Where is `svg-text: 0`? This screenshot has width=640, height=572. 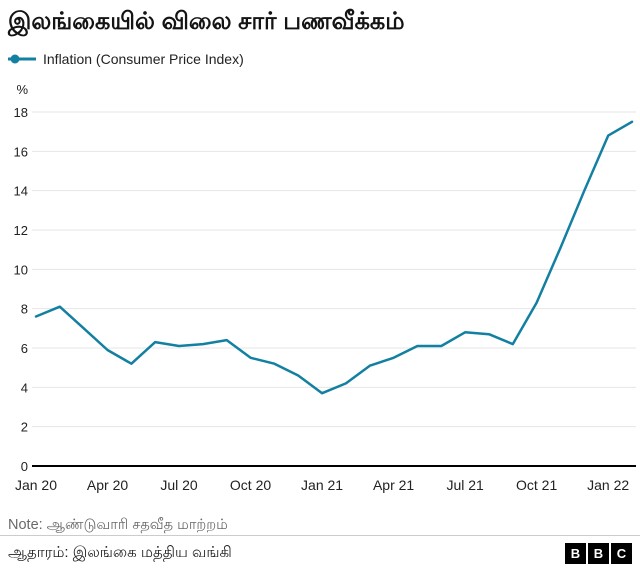 svg-text: 0 is located at coordinates (24, 466).